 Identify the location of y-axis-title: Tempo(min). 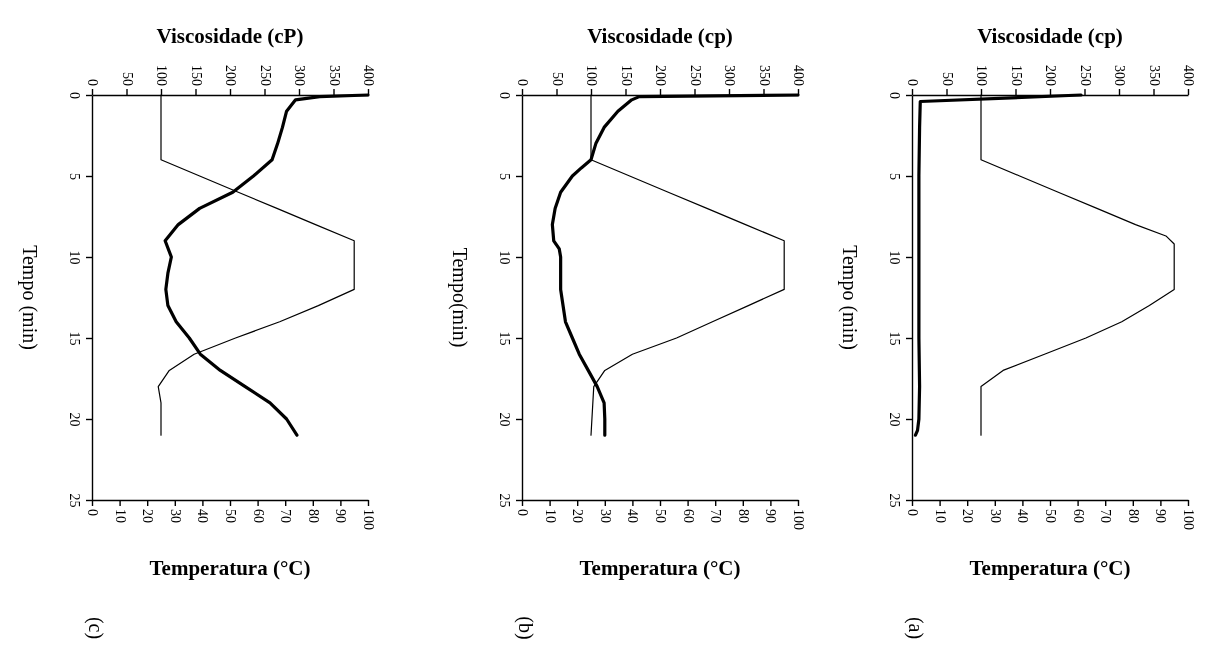
(459, 297).